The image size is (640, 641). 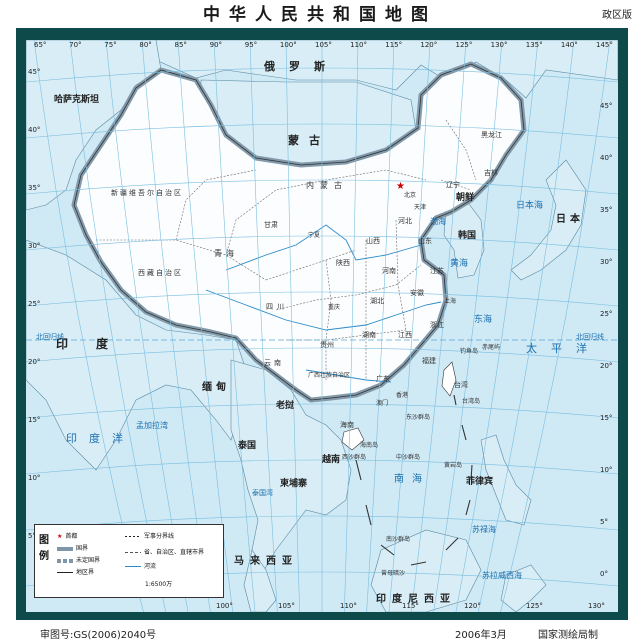 What do you see at coordinates (606, 262) in the screenshot?
I see `latitude-label: 30°` at bounding box center [606, 262].